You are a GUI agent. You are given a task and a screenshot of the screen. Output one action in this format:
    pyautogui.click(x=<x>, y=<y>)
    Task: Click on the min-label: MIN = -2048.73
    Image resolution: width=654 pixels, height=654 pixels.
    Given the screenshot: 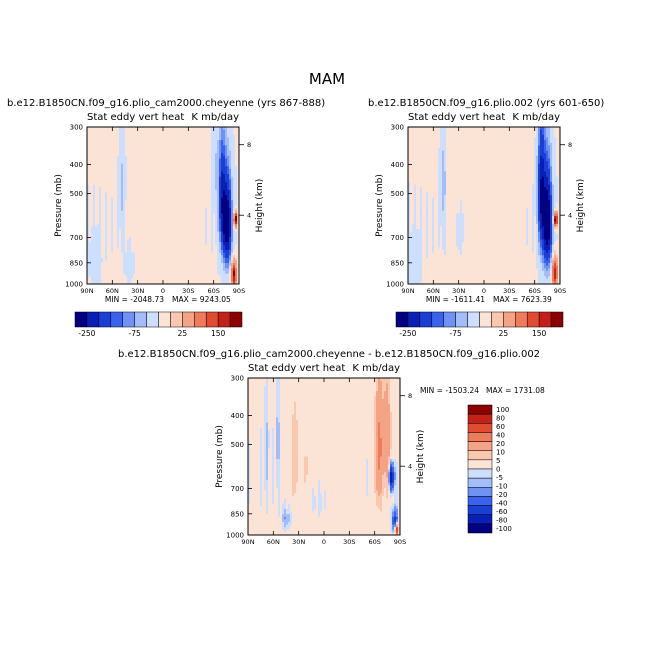 What is the action you would take?
    pyautogui.click(x=134, y=299)
    